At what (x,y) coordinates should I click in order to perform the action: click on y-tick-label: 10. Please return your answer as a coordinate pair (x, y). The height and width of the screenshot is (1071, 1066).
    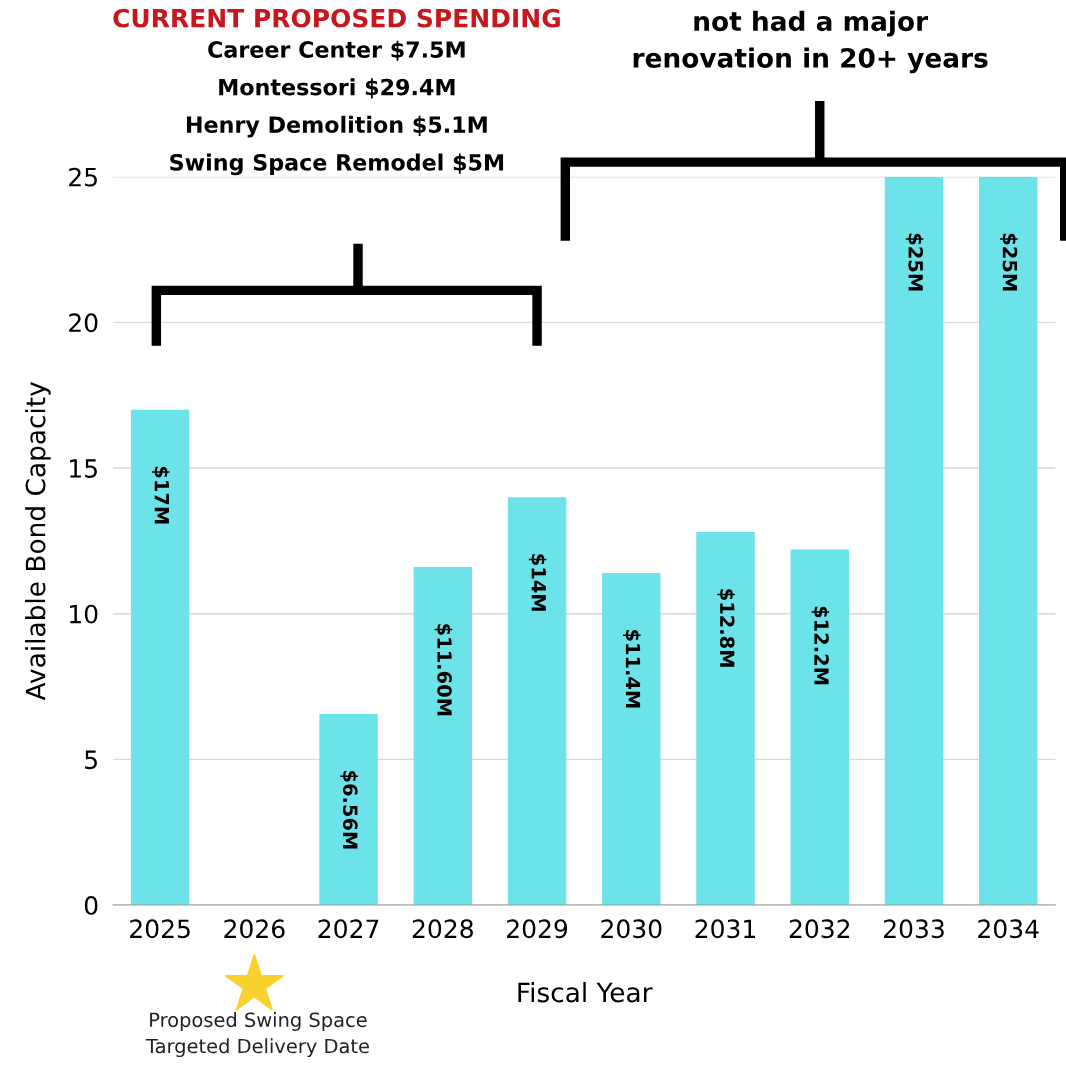
    Looking at the image, I should click on (84, 614).